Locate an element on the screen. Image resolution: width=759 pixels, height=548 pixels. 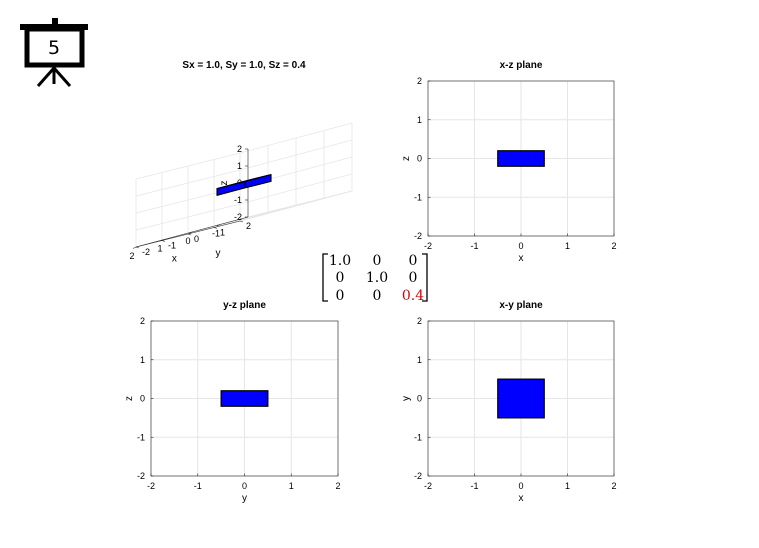
chart-yz-plane: -2 -1 0 1 2 -2 -1 0 1 2 y-z plane y z is located at coordinates (232, 402).